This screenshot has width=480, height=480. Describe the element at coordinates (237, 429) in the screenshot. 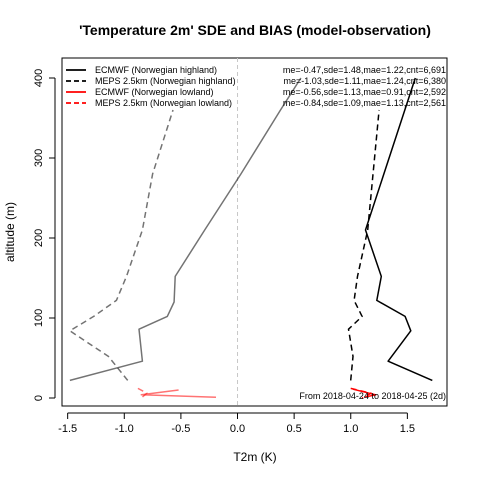

I see `x-tick-label: 0.0` at that location.